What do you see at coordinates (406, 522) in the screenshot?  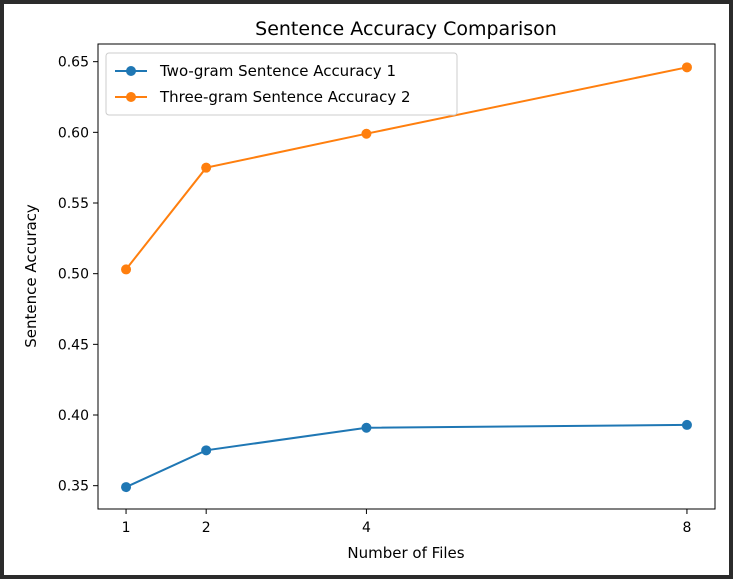 I see `x-axis: 1 2 4 8` at bounding box center [406, 522].